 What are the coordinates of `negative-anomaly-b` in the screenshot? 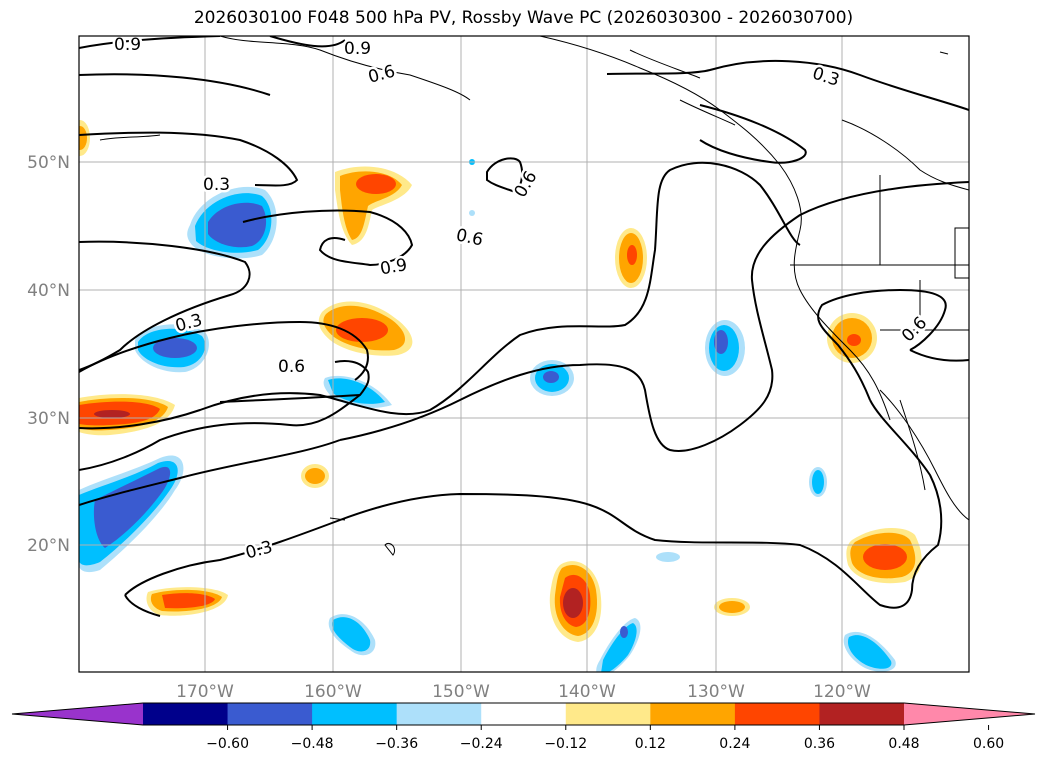 It's located at (172, 348).